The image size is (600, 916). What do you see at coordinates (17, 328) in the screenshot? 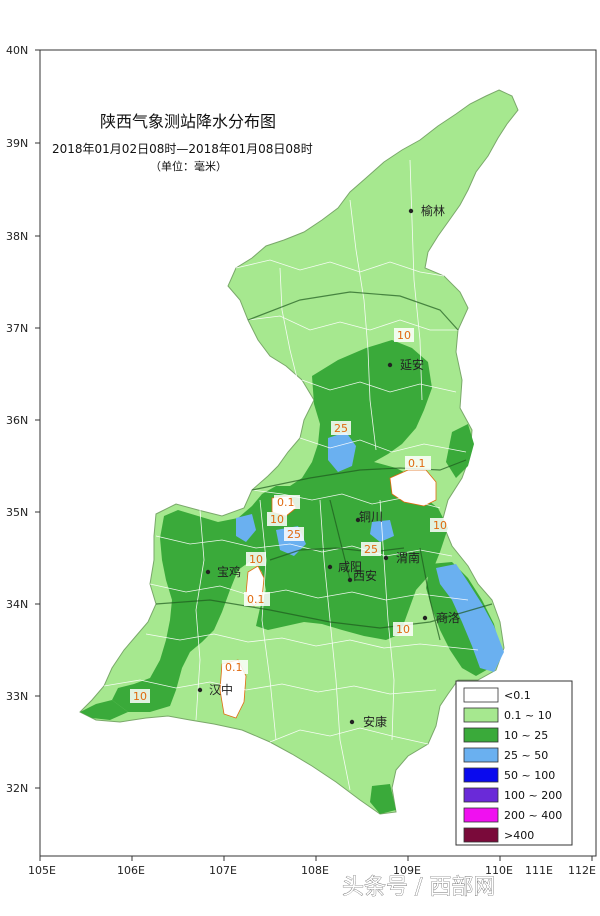
I see `y-tick-label: 37N` at bounding box center [17, 328].